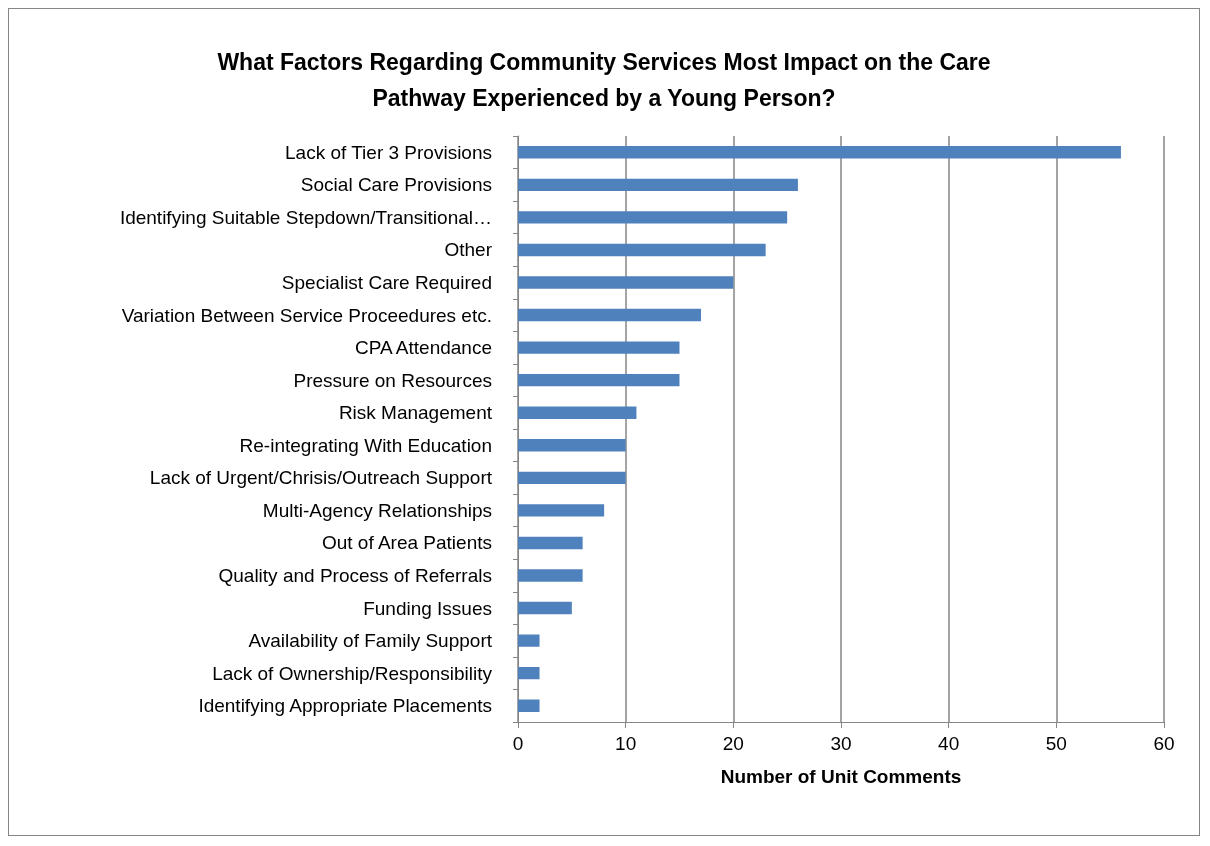  What do you see at coordinates (406, 543) in the screenshot?
I see `y-tick-label: Out of Area Patients` at bounding box center [406, 543].